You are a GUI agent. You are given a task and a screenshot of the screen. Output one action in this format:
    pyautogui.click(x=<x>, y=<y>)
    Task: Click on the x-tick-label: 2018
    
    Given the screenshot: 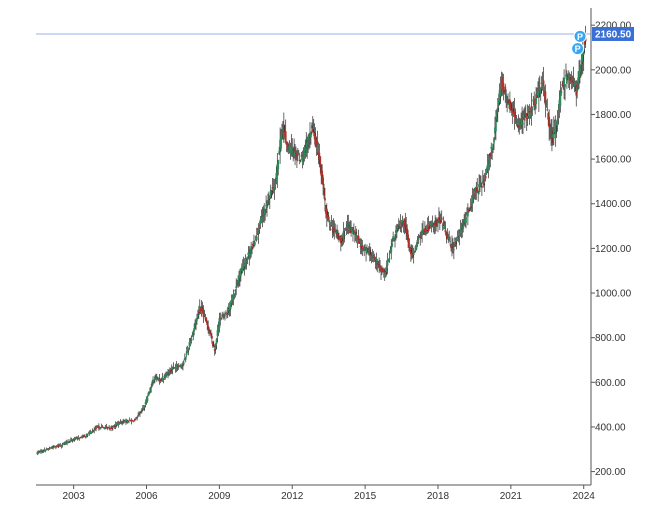 What is the action you would take?
    pyautogui.click(x=438, y=496)
    